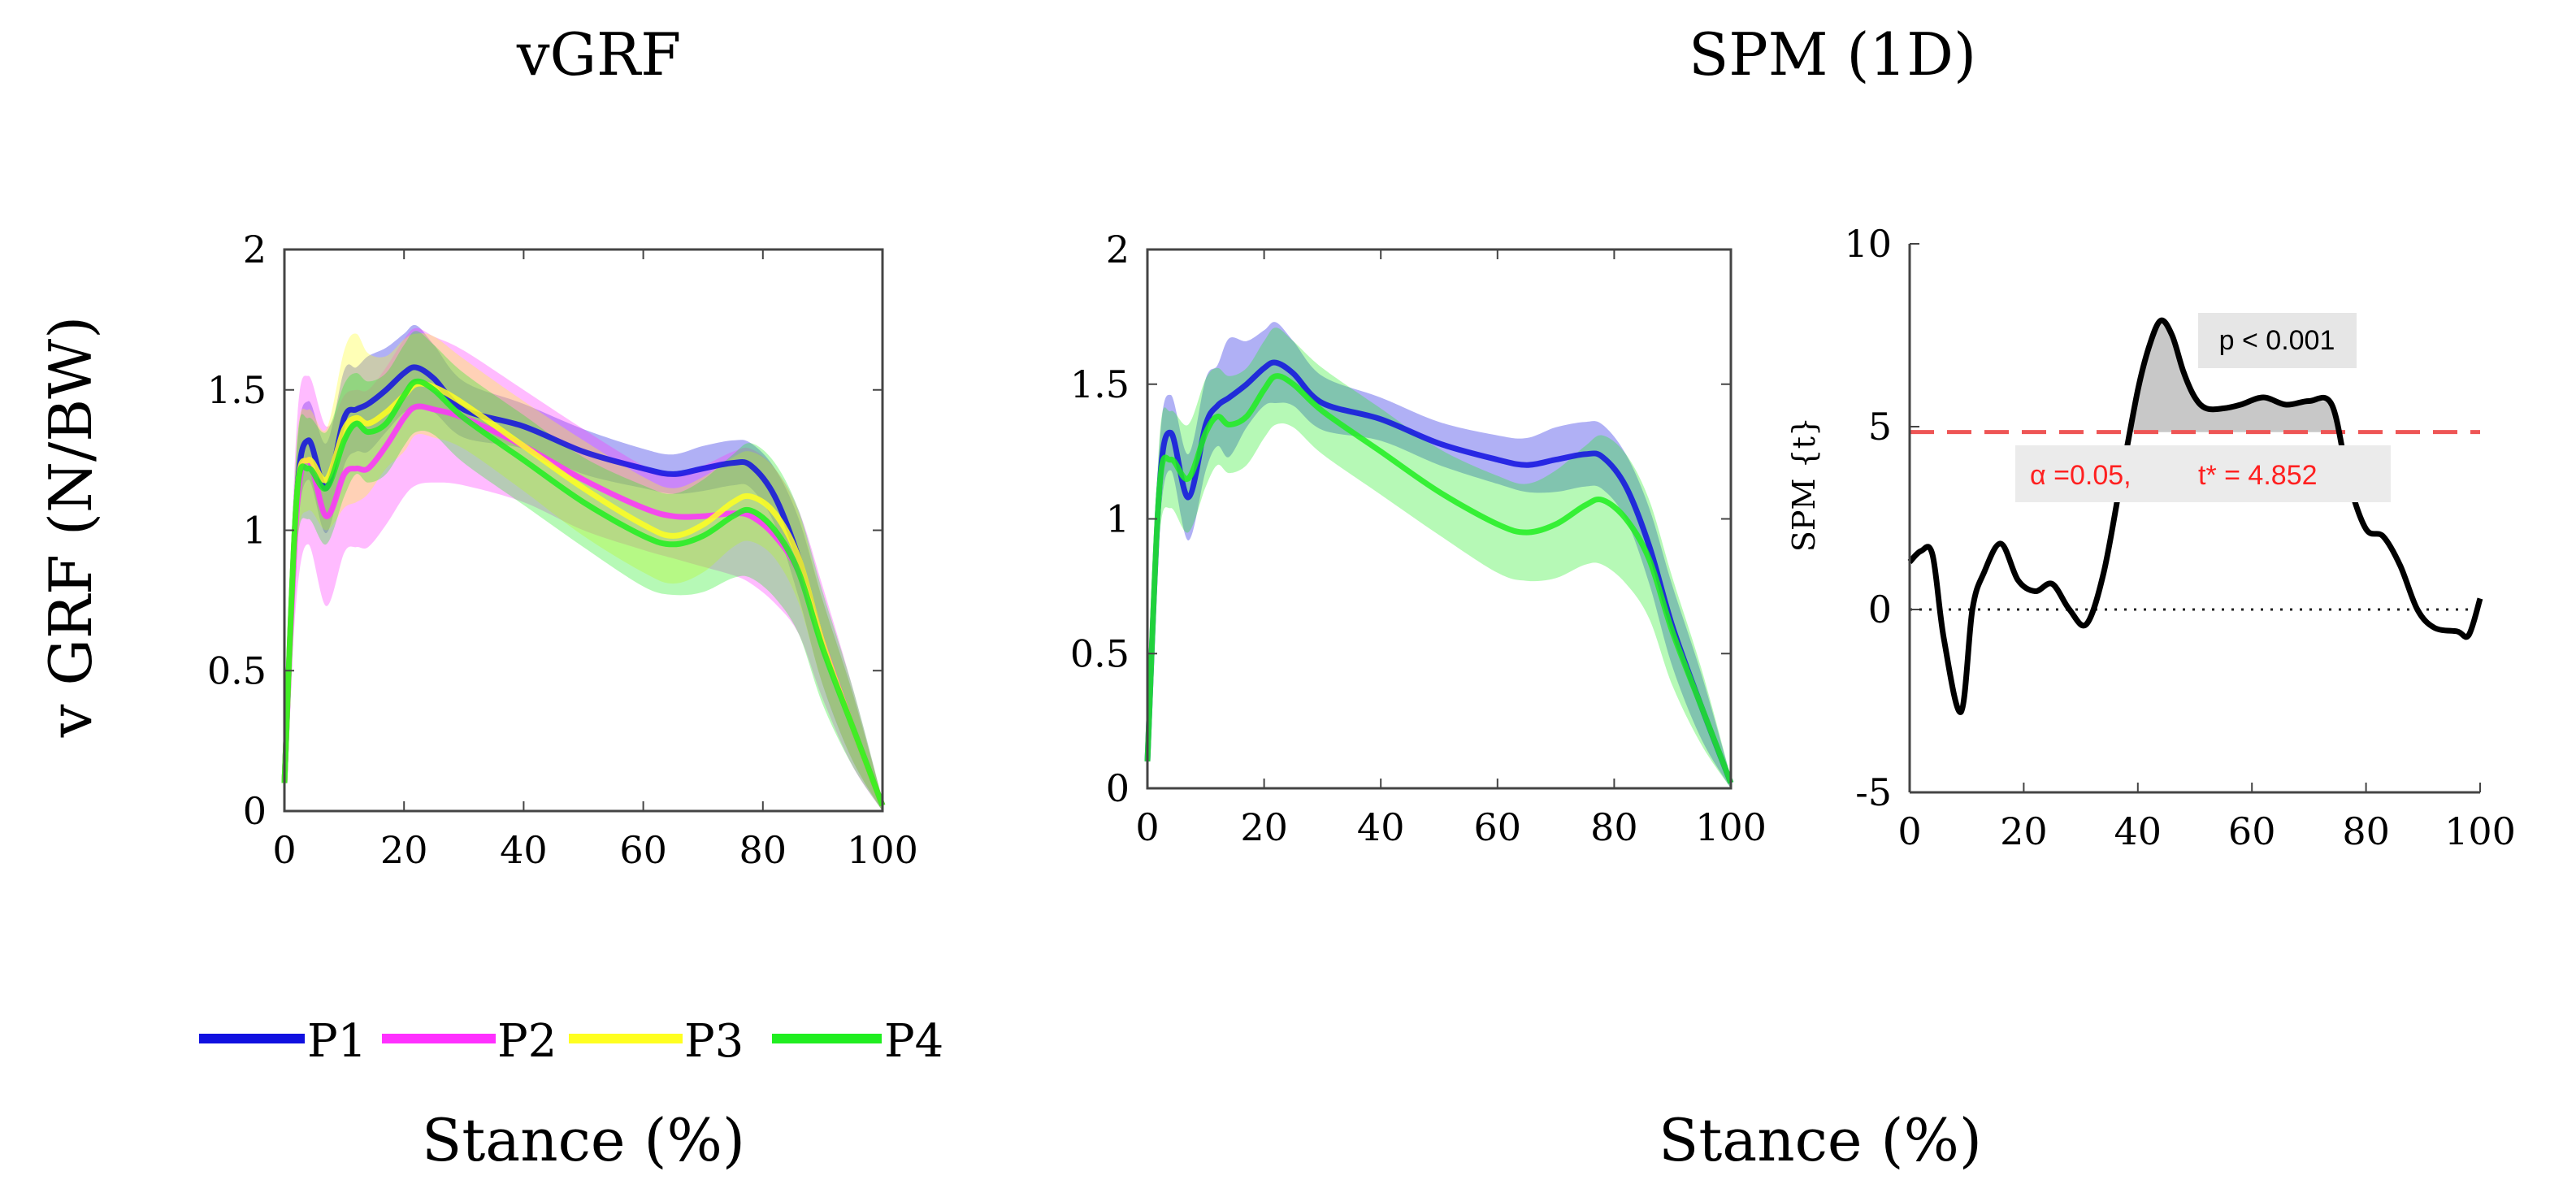  I want to click on legend-item-p2: P2, so click(470, 1042).